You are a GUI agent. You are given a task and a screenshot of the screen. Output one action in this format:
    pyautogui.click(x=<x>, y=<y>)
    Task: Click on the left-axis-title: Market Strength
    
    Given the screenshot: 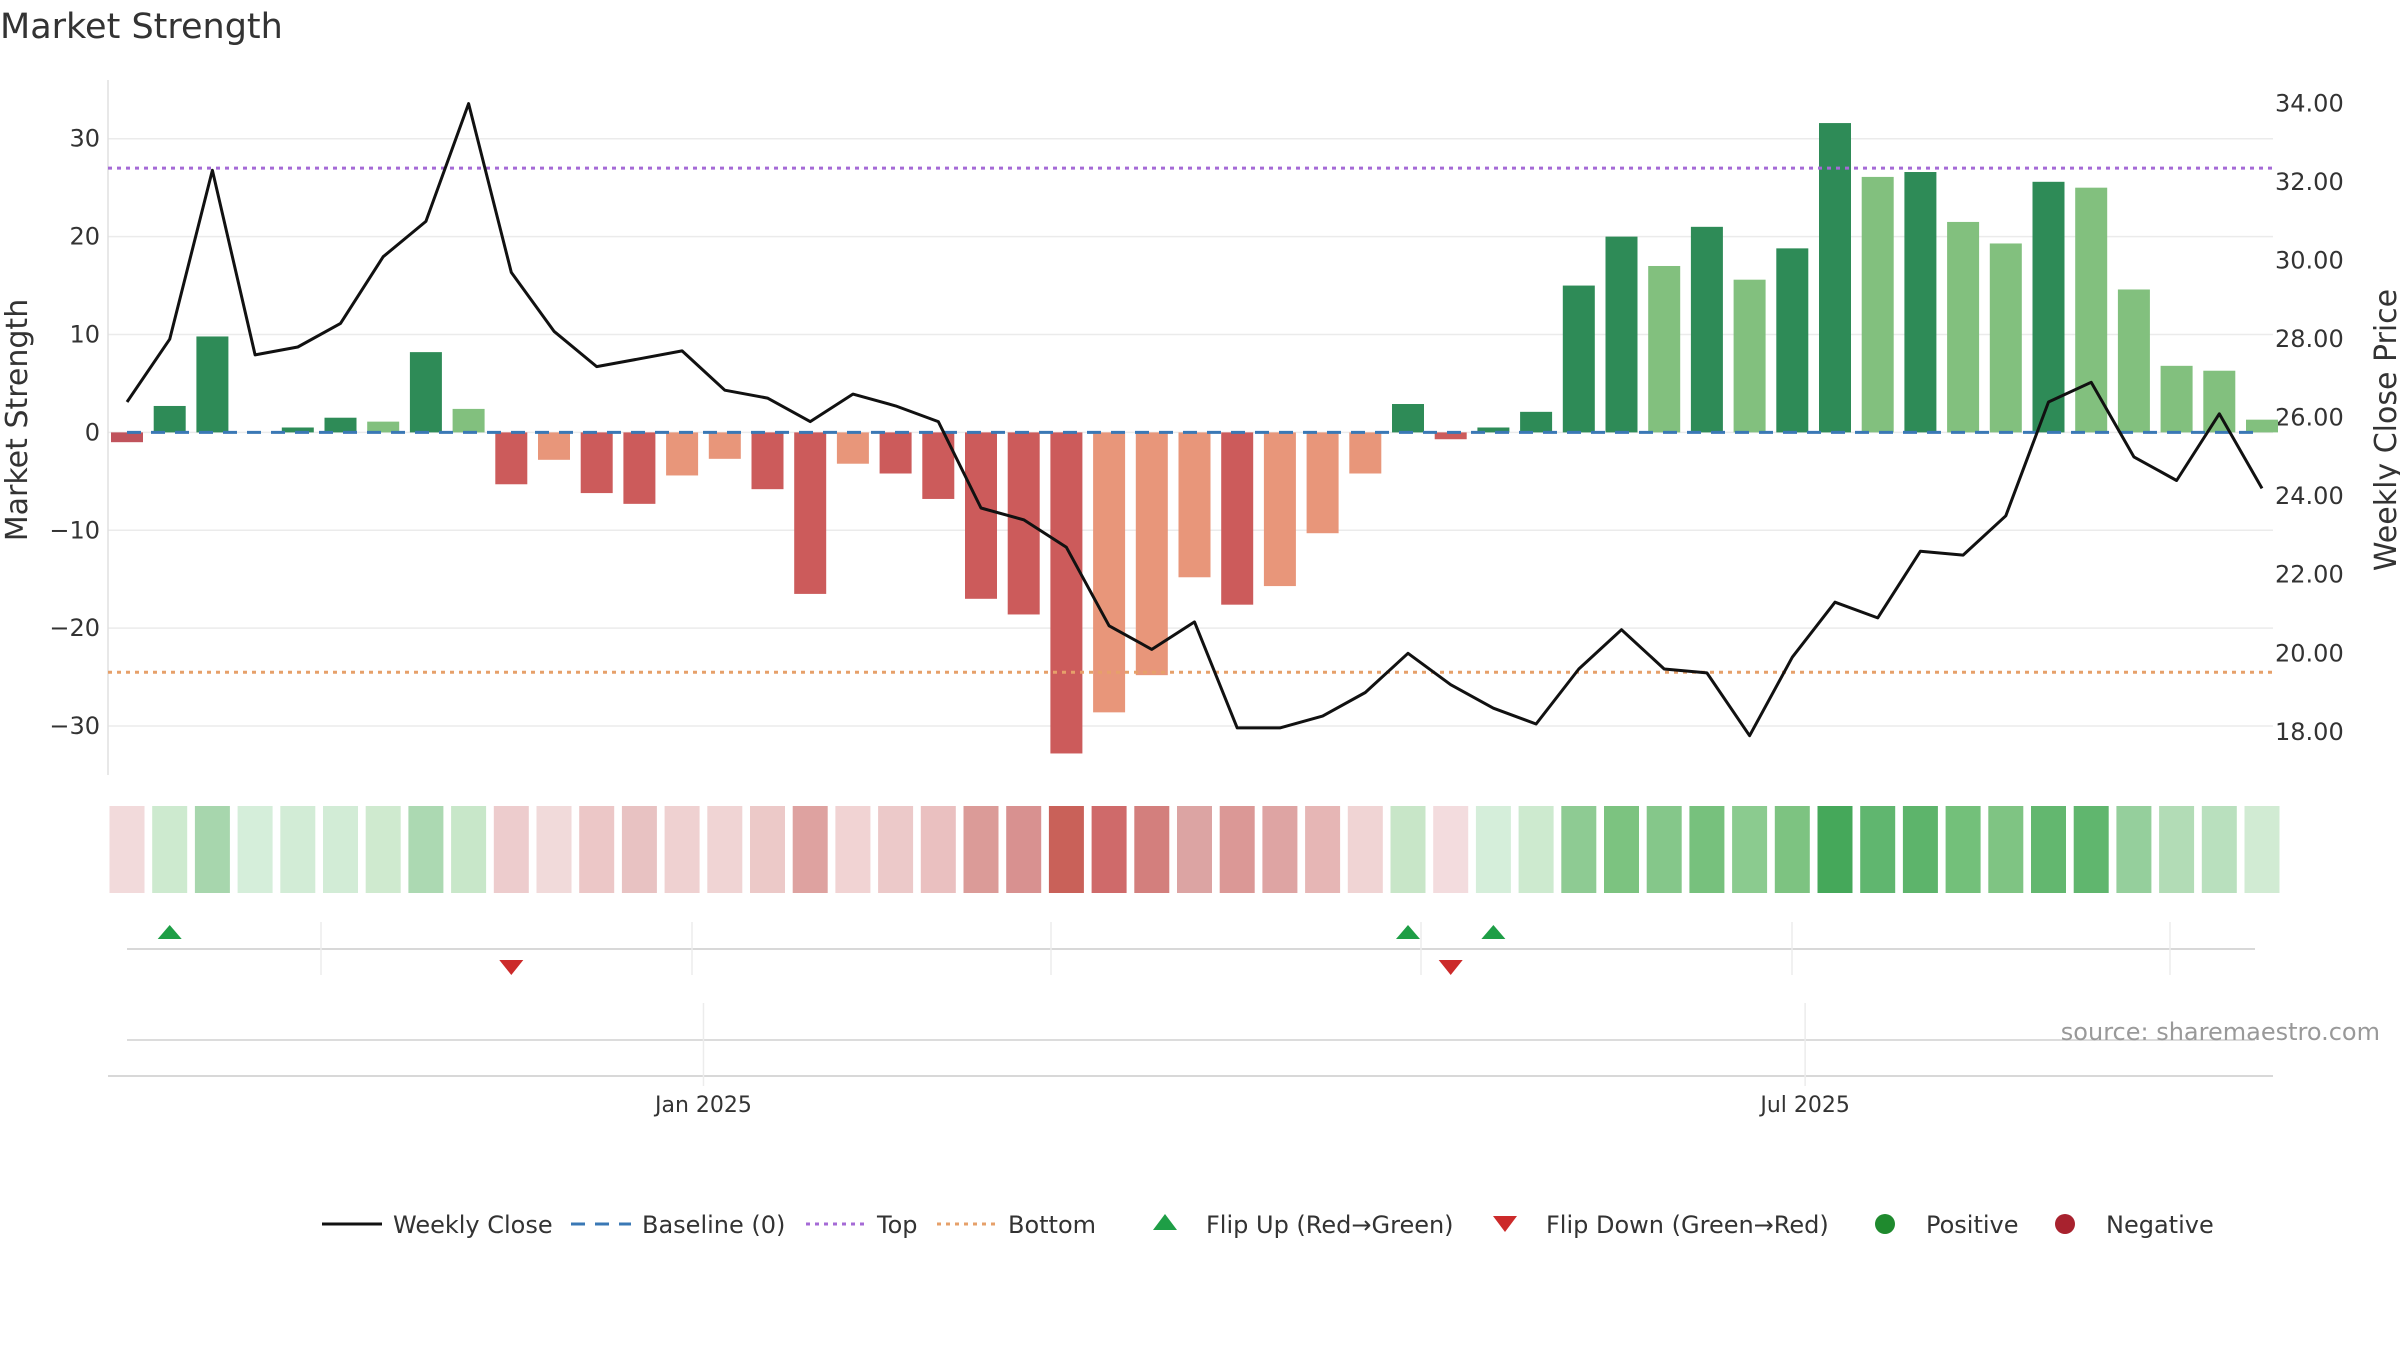 What is the action you would take?
    pyautogui.click(x=17, y=420)
    